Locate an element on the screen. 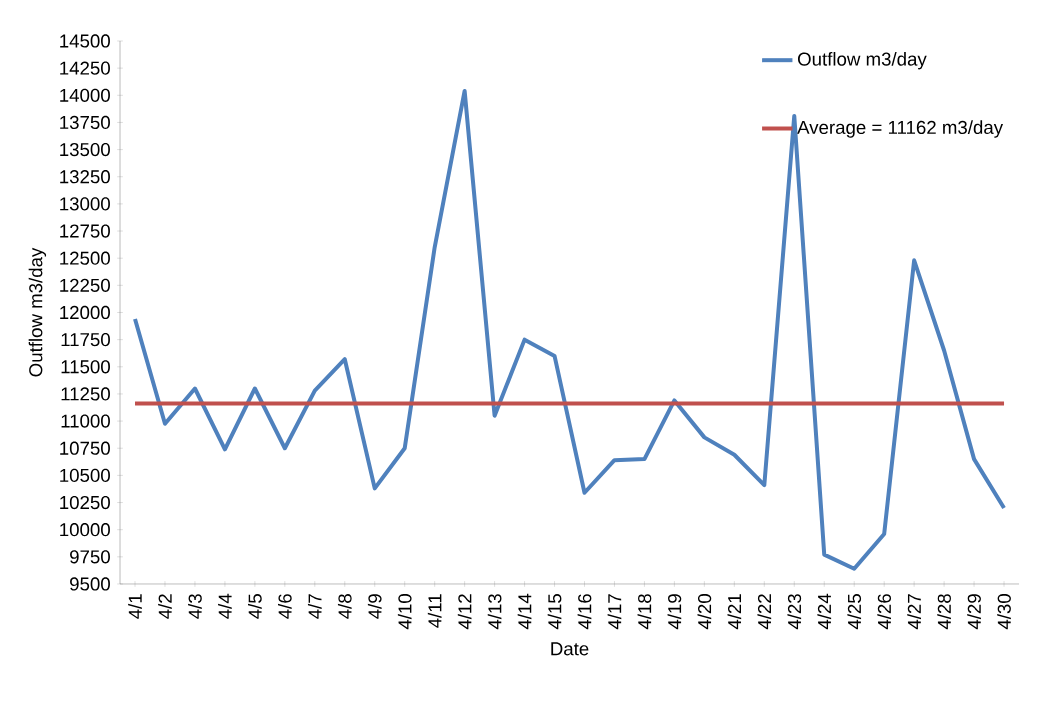  x-tick-label: 4/23 is located at coordinates (794, 612).